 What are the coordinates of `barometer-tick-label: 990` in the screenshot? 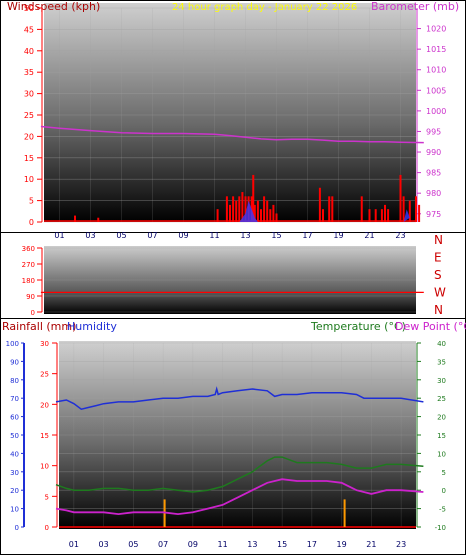 It's located at (433, 152).